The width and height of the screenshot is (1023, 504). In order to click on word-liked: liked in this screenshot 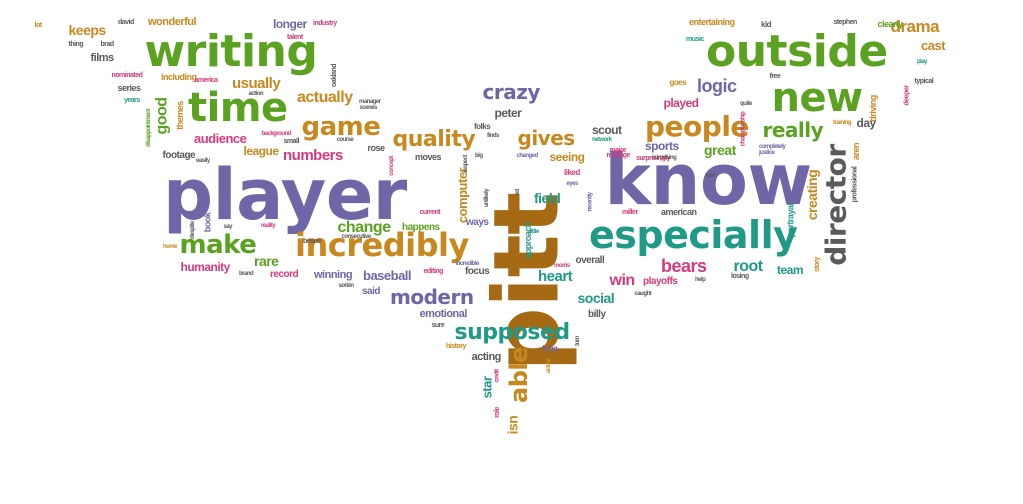, I will do `click(572, 172)`.